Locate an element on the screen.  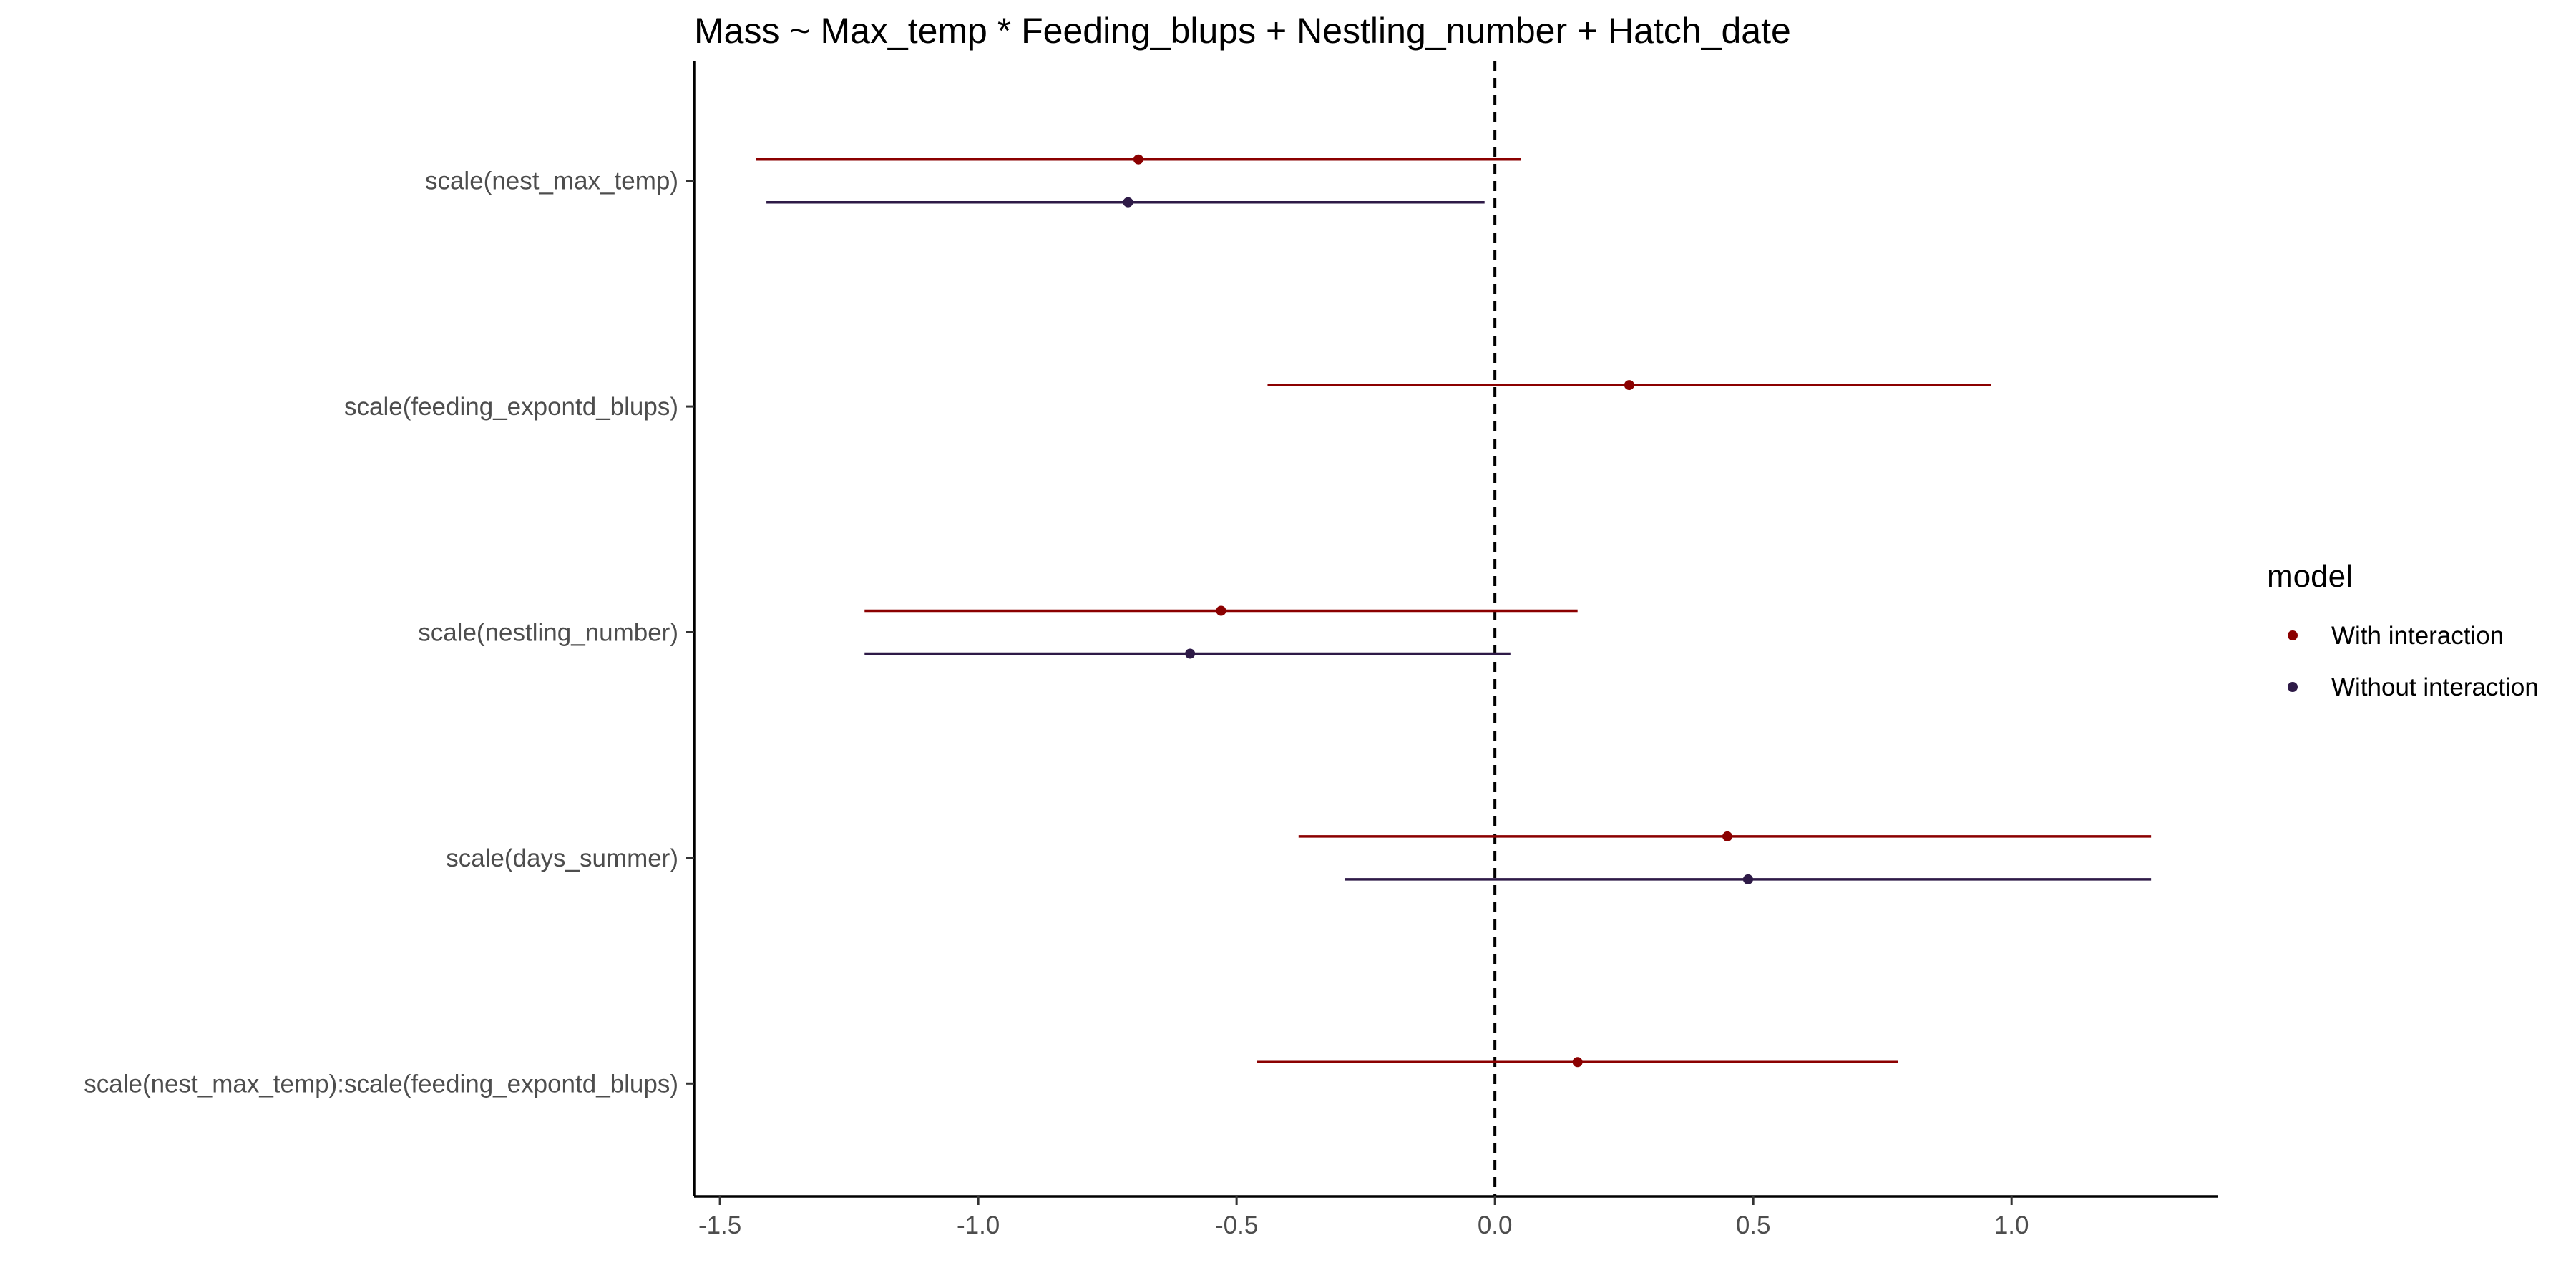
x-tick-label: 0.5 is located at coordinates (1753, 1225).